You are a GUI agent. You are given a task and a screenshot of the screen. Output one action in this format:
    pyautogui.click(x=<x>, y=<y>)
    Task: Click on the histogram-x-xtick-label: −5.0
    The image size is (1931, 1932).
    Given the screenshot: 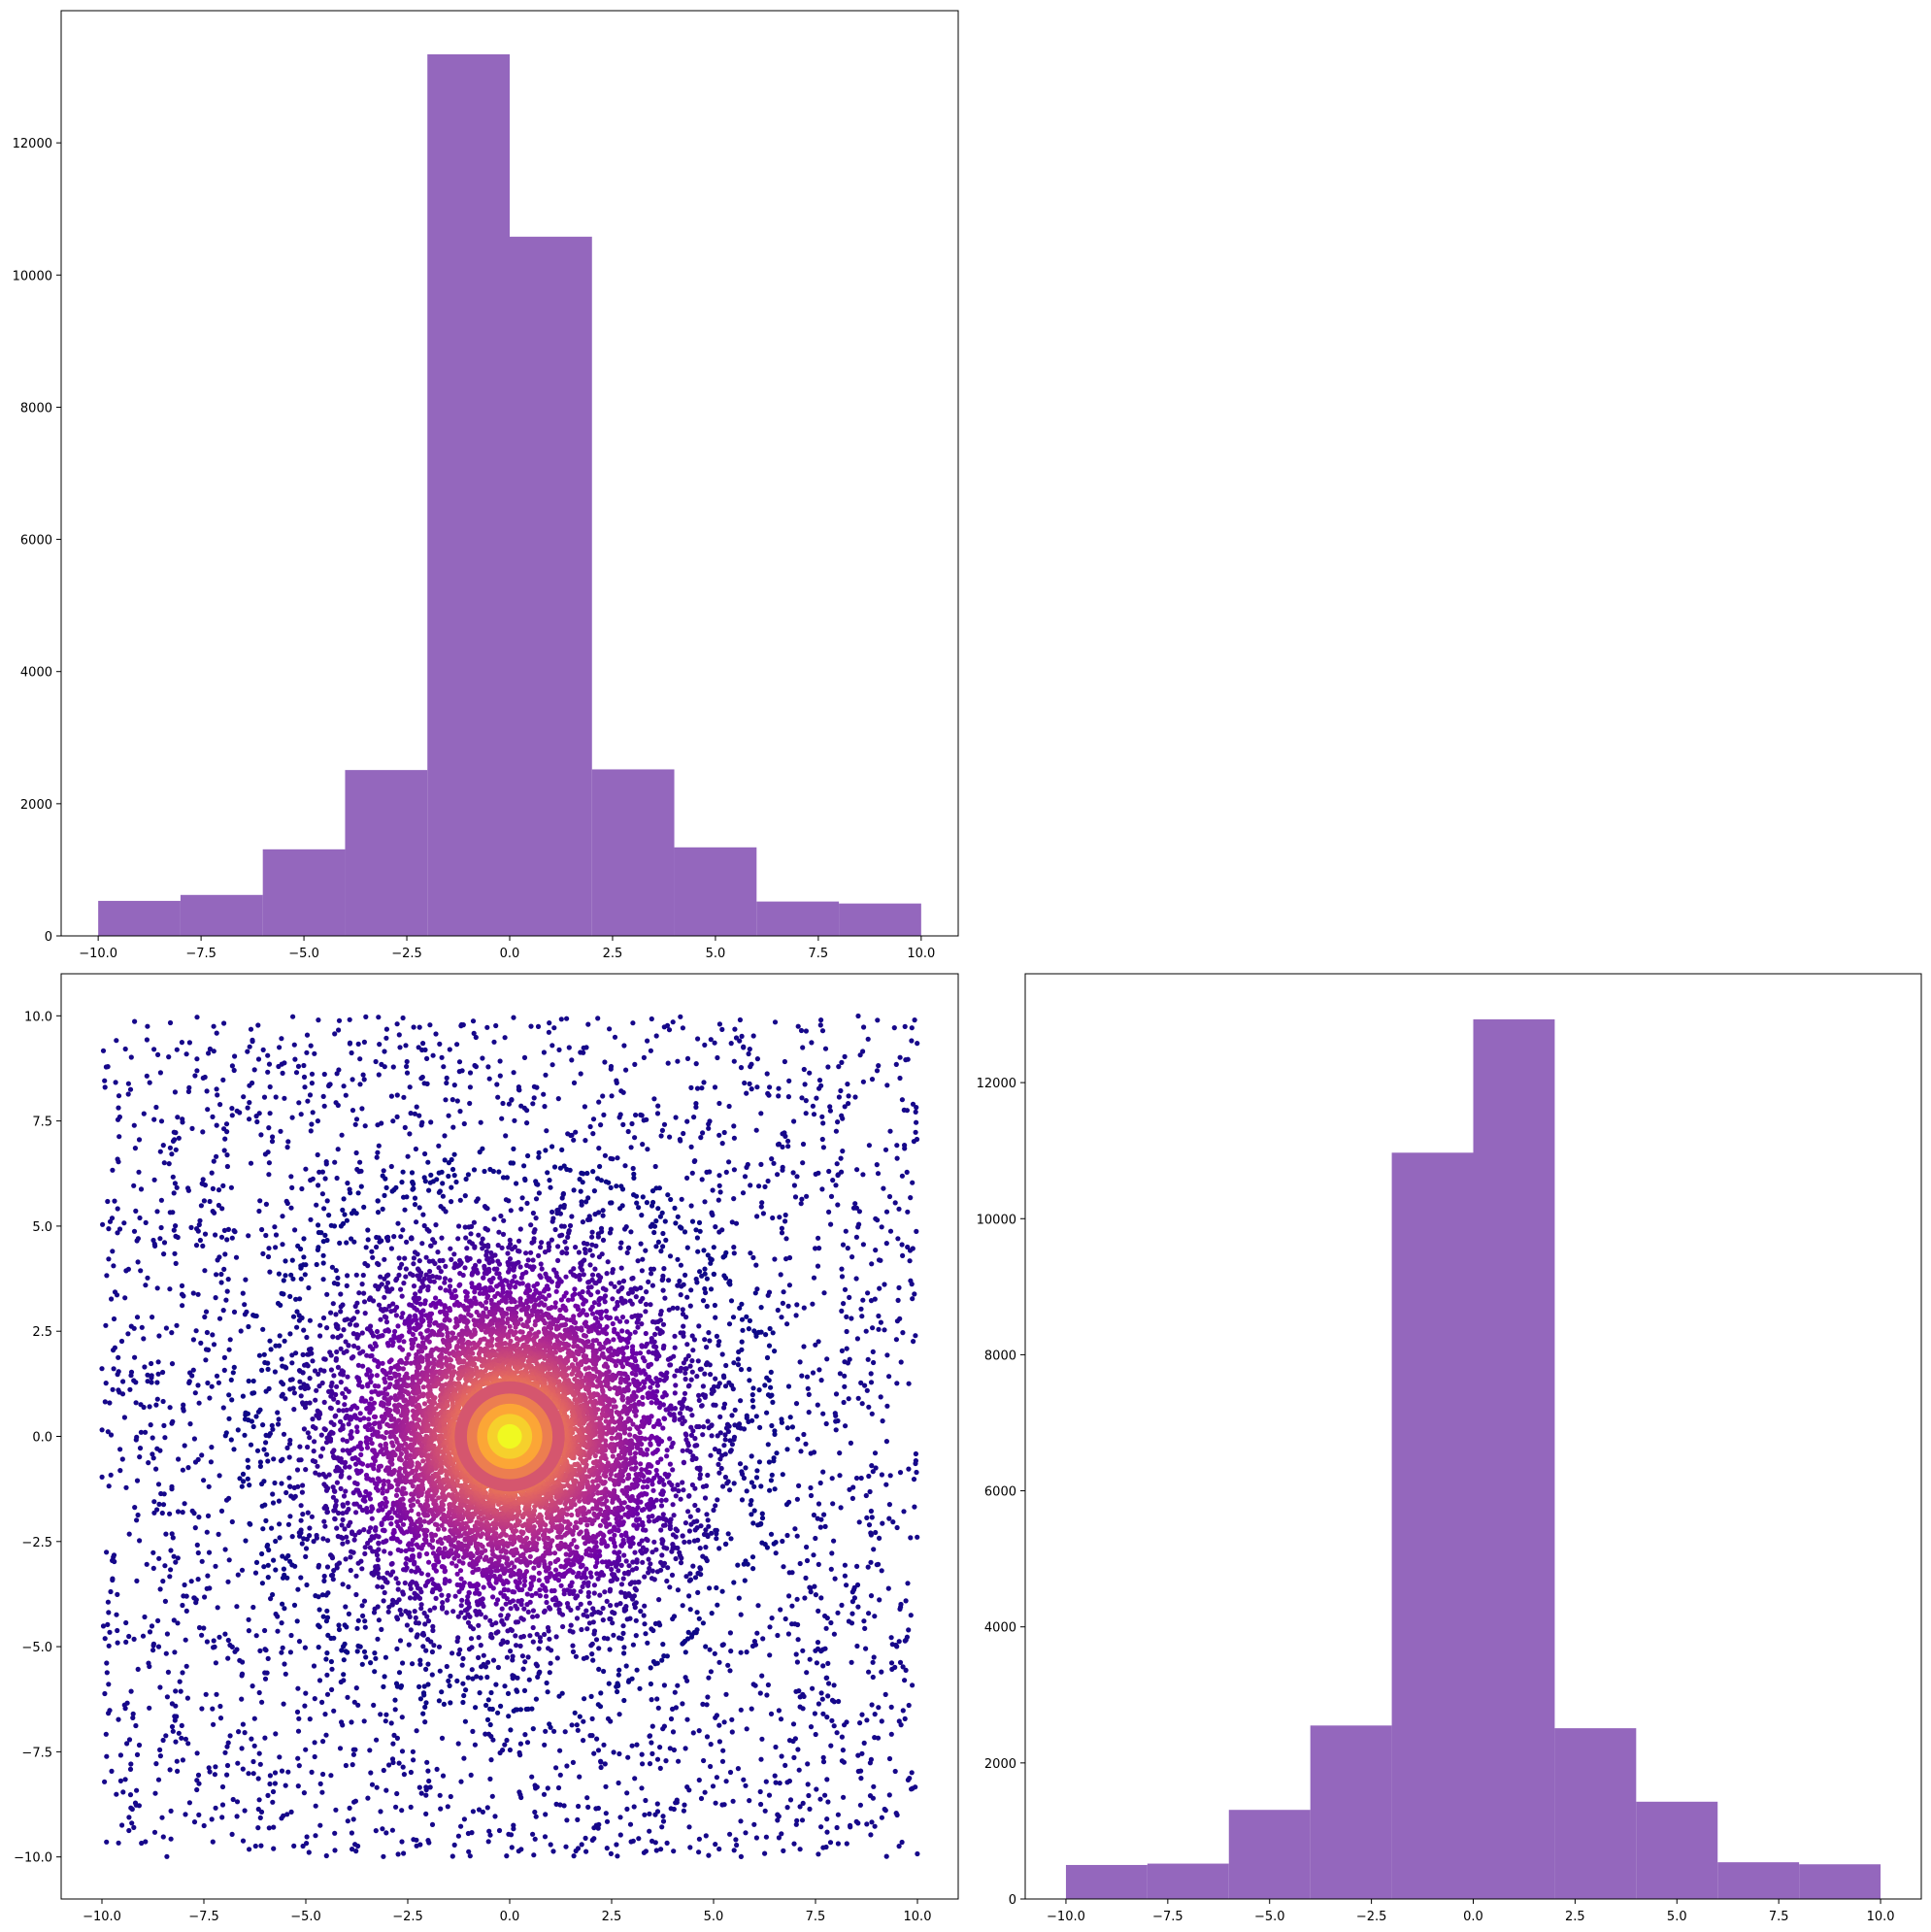 What is the action you would take?
    pyautogui.click(x=303, y=954)
    